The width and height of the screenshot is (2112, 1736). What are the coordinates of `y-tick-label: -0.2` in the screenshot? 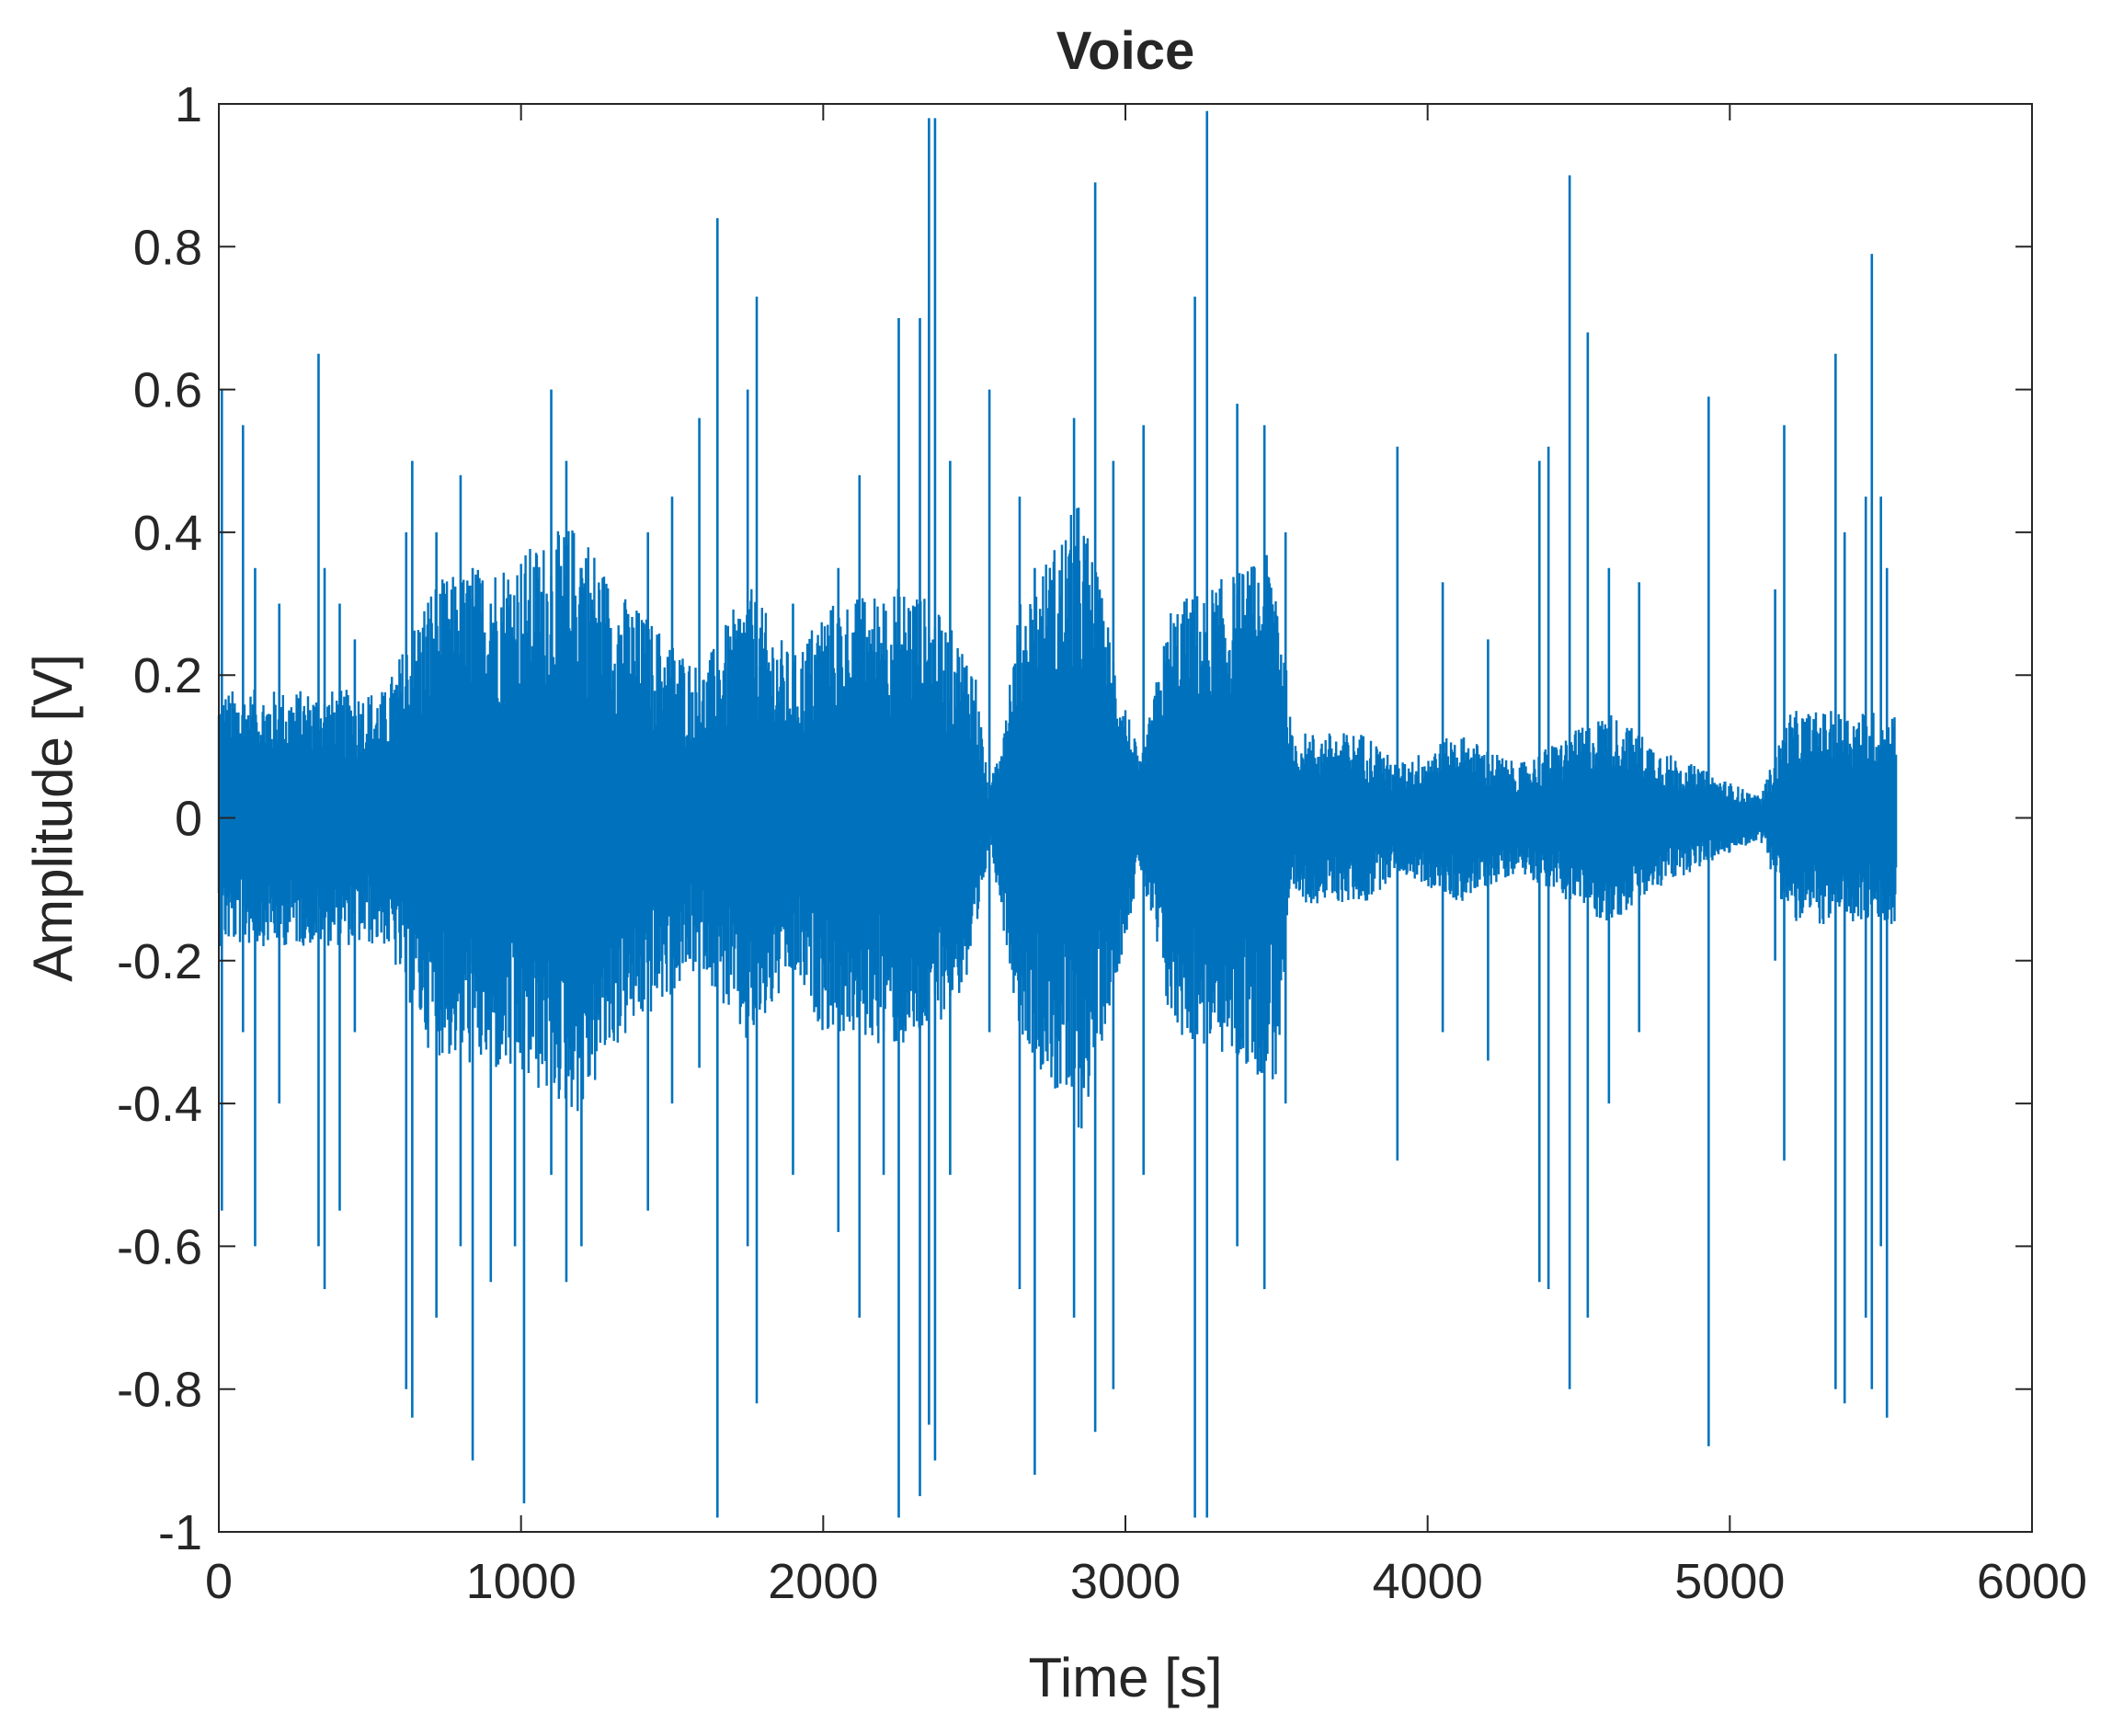 It's located at (159, 961).